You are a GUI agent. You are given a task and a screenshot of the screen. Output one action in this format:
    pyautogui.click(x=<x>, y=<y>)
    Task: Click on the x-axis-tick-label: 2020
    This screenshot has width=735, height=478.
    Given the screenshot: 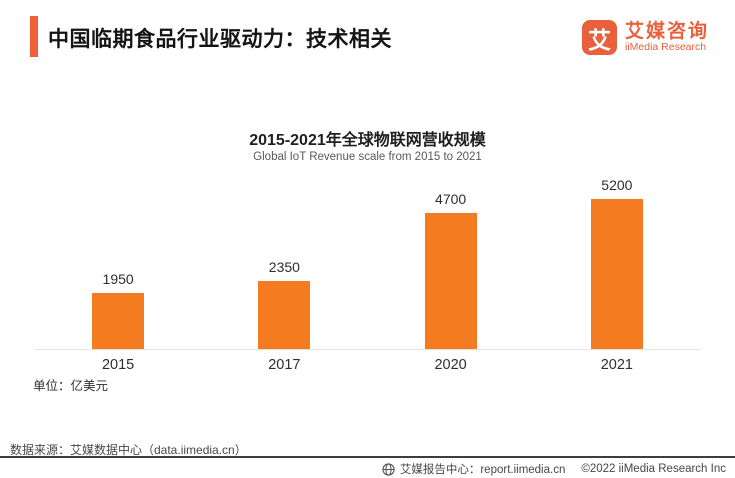 What is the action you would take?
    pyautogui.click(x=450, y=365)
    